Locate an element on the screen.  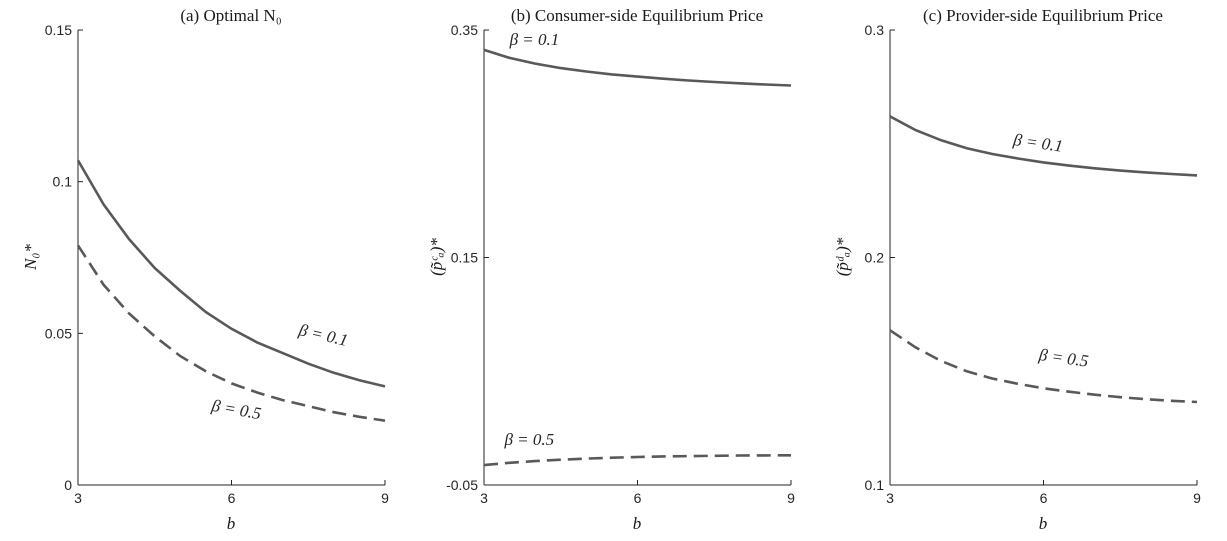
y-axis-label: N₀* is located at coordinates (30, 257).